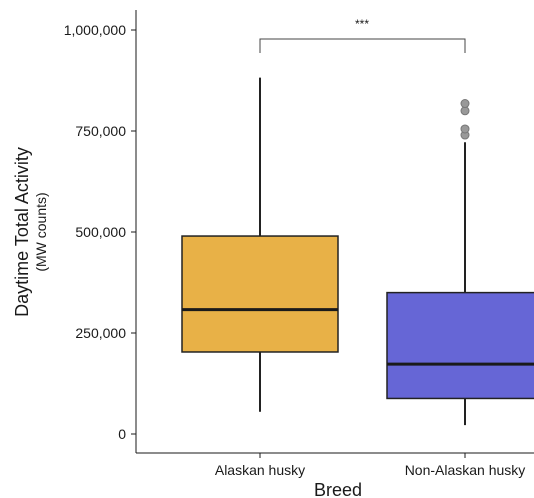  What do you see at coordinates (338, 489) in the screenshot?
I see `x-axis-title: Breed` at bounding box center [338, 489].